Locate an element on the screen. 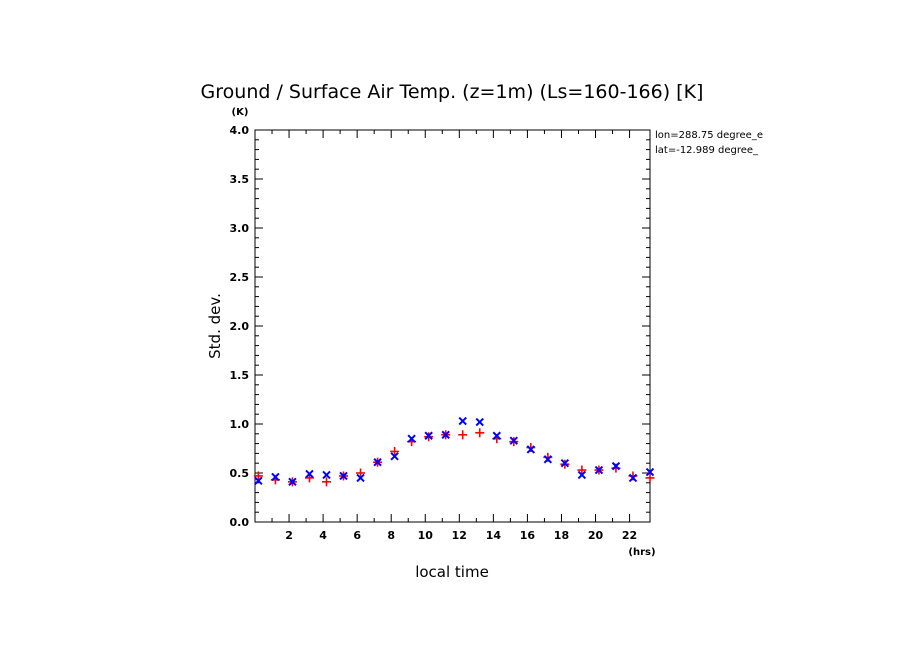  annotation-lon: lon=288.75 degree_e is located at coordinates (709, 135).